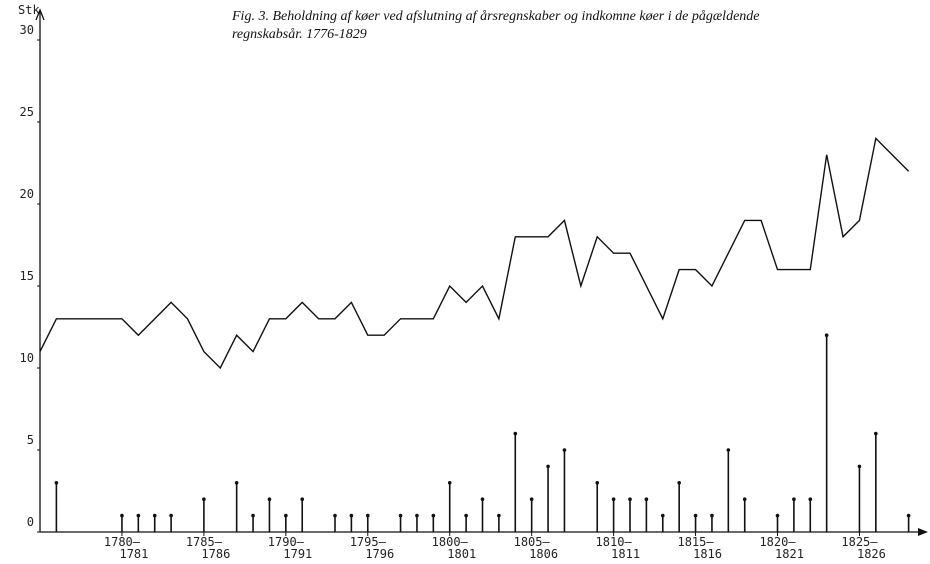  I want to click on y-tick-label: 0, so click(30, 522).